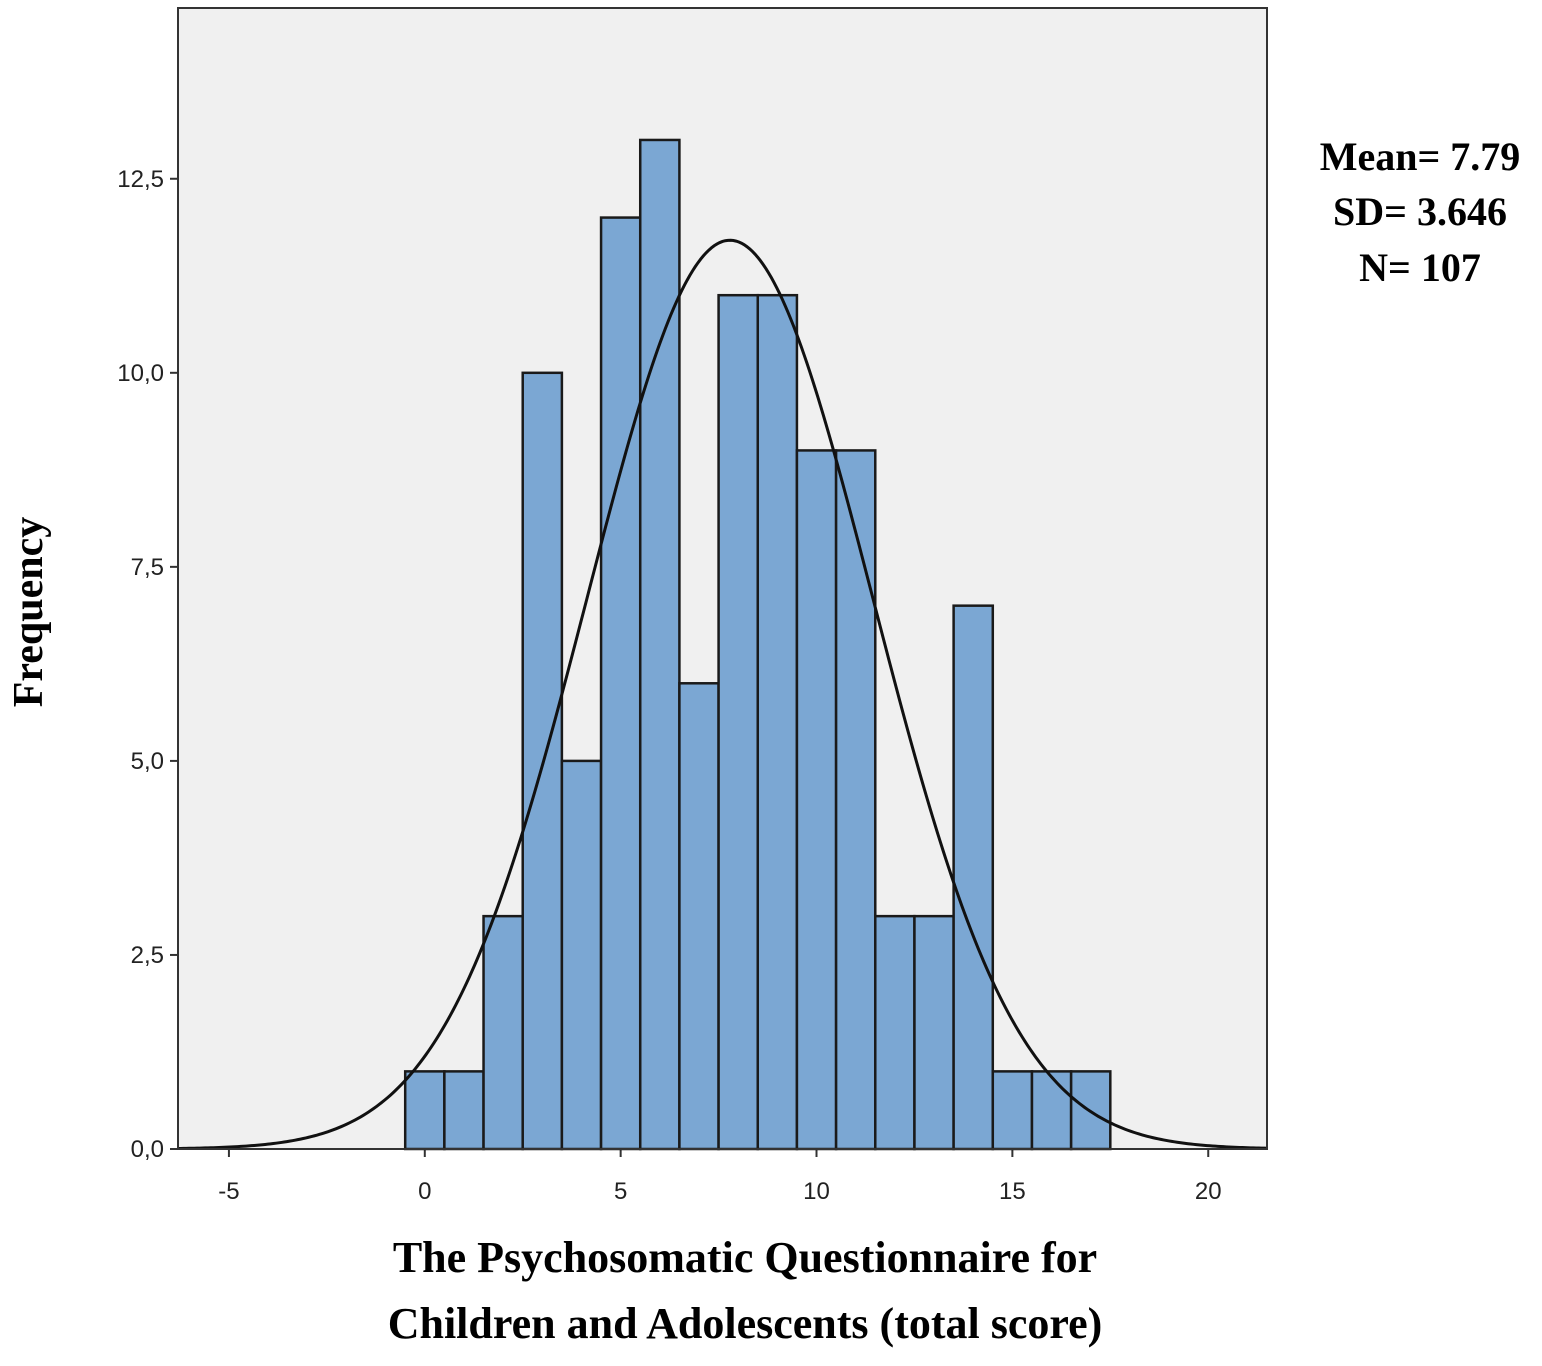  I want to click on y-tick-label: 5,0, so click(147, 761).